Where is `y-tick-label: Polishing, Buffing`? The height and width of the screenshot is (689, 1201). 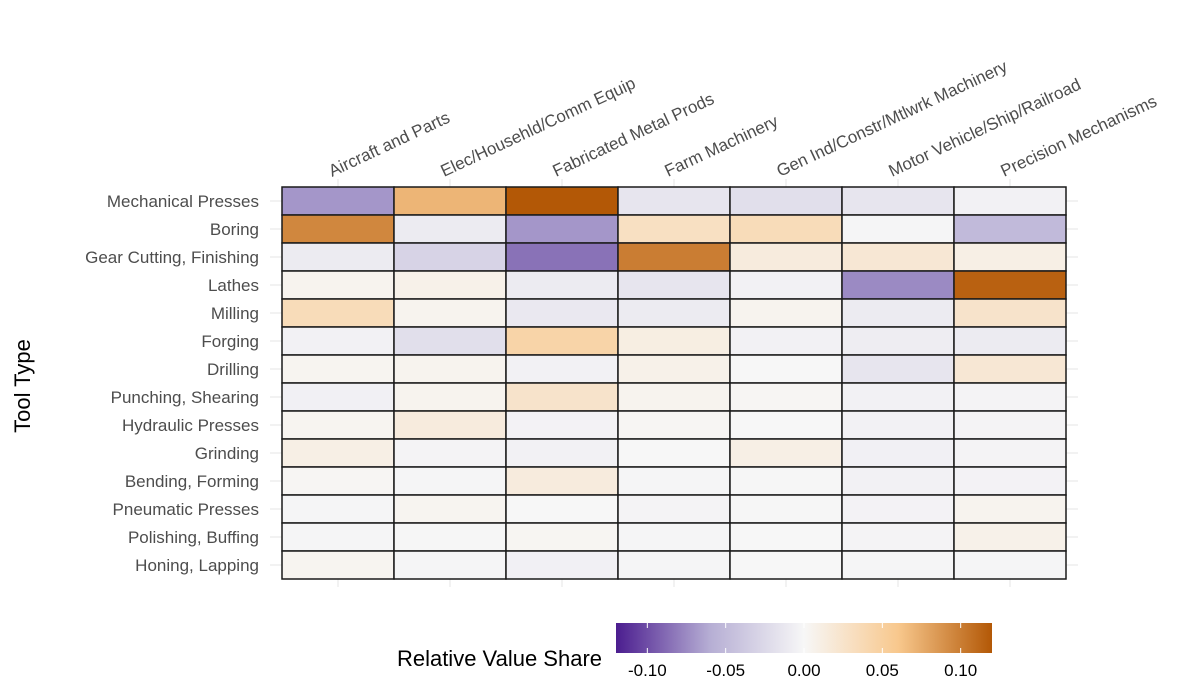
y-tick-label: Polishing, Buffing is located at coordinates (193, 537).